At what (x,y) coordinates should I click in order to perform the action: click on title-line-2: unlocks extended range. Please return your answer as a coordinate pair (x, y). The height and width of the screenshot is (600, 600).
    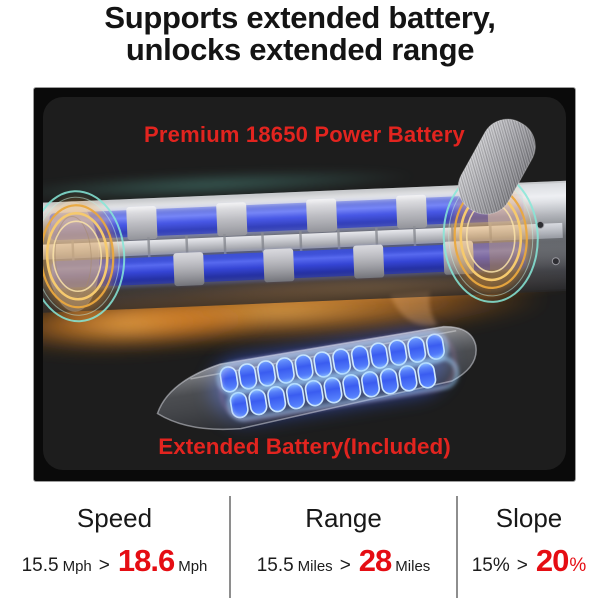
    Looking at the image, I should click on (300, 49).